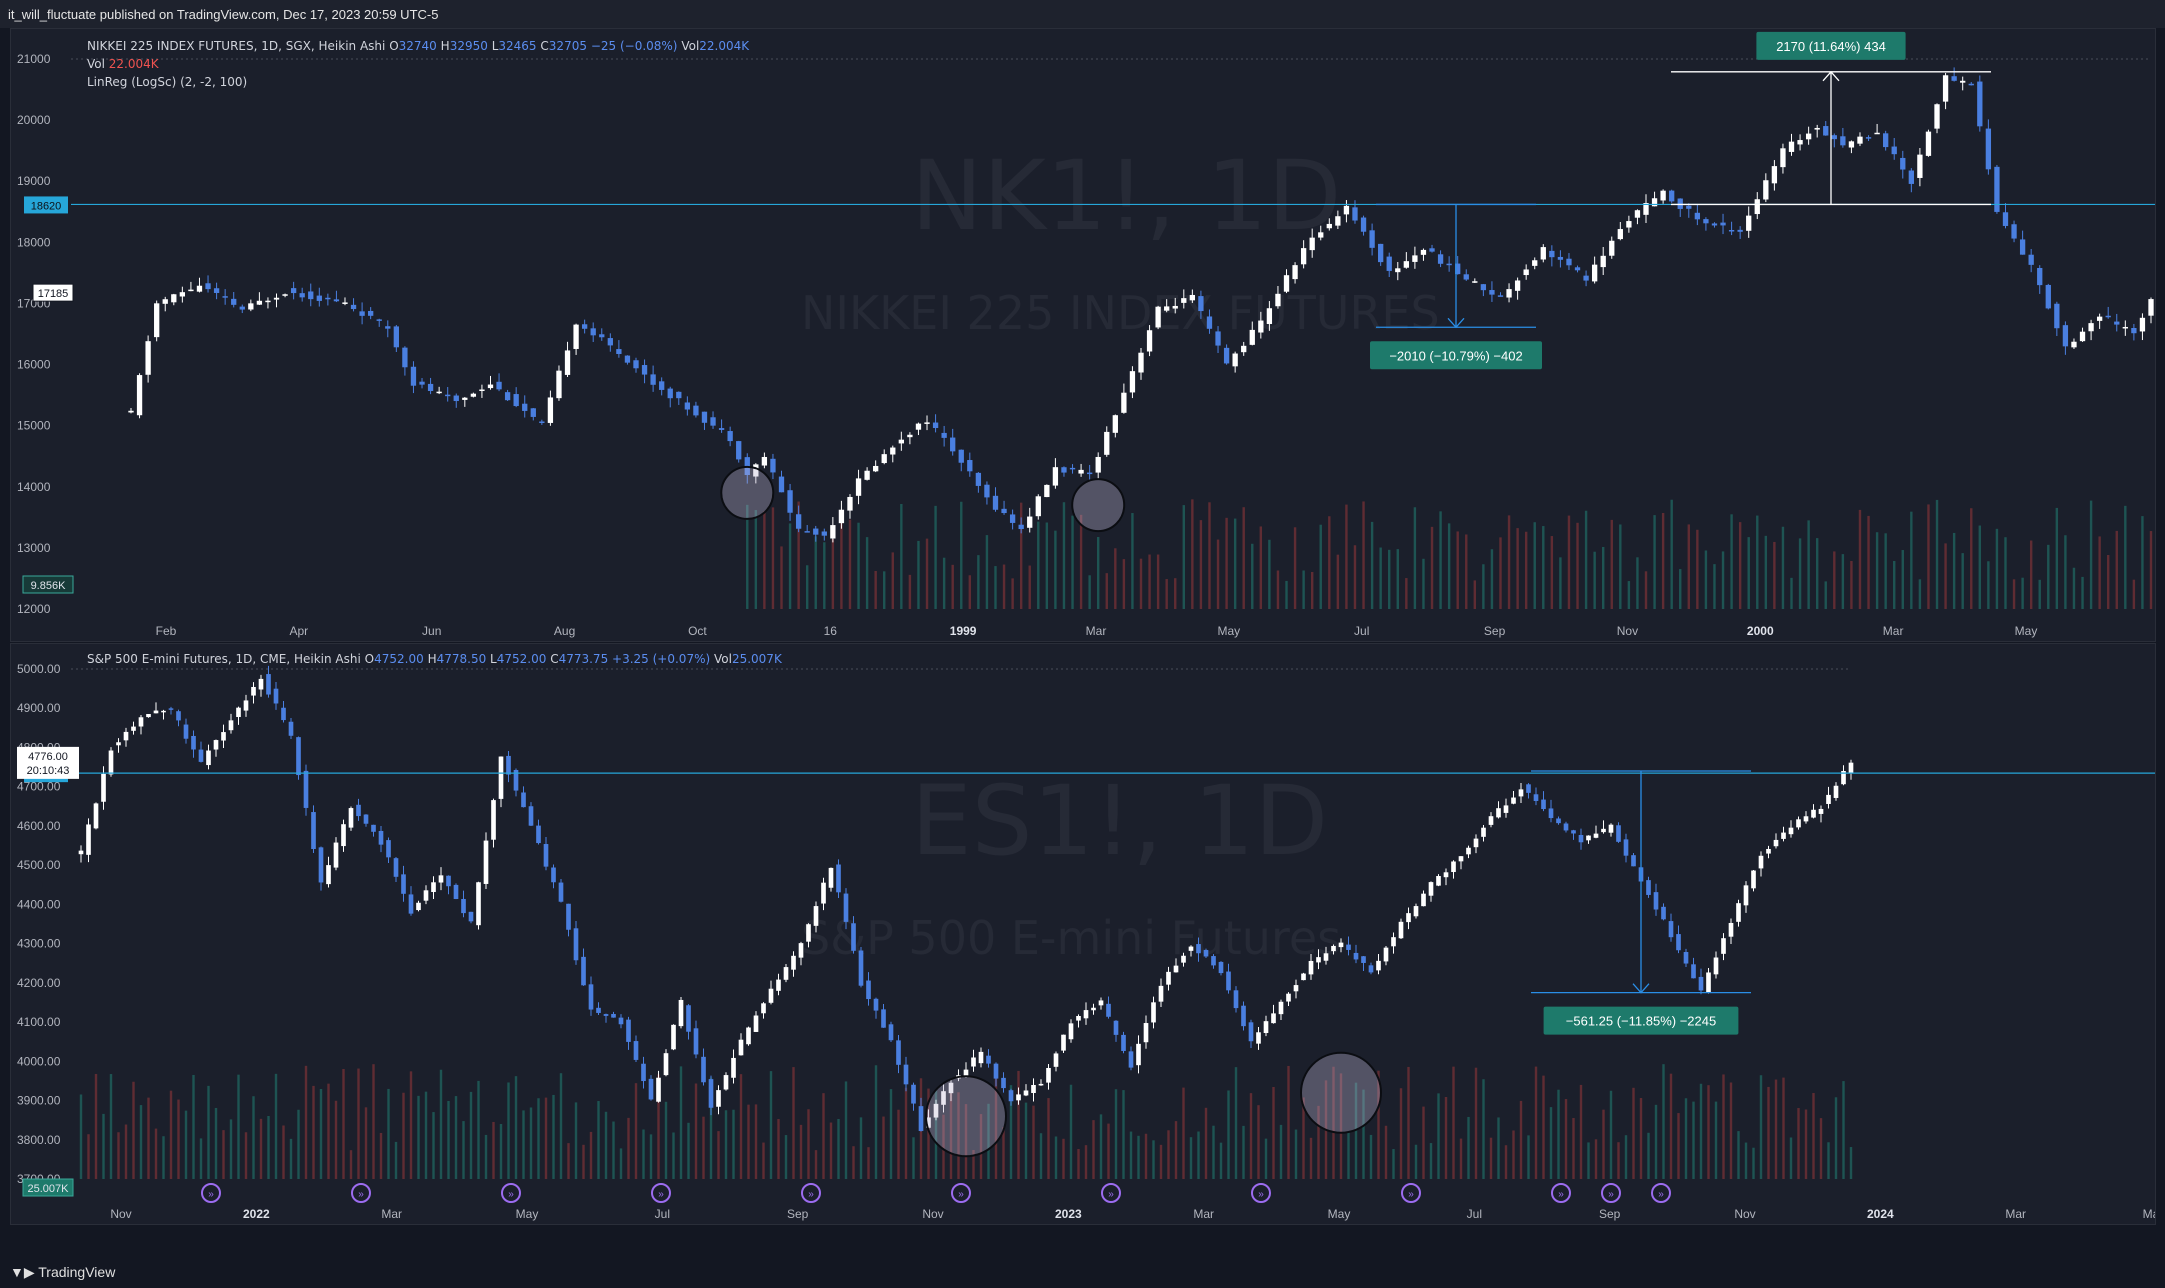 Image resolution: width=2165 pixels, height=1288 pixels. I want to click on highlight-circle, so click(1098, 505).